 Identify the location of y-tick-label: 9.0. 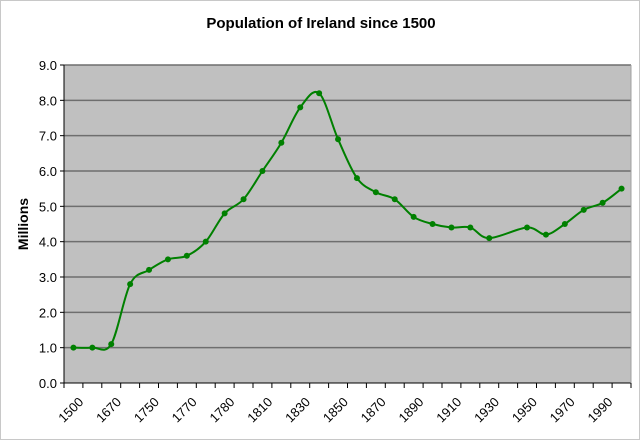
(48, 65).